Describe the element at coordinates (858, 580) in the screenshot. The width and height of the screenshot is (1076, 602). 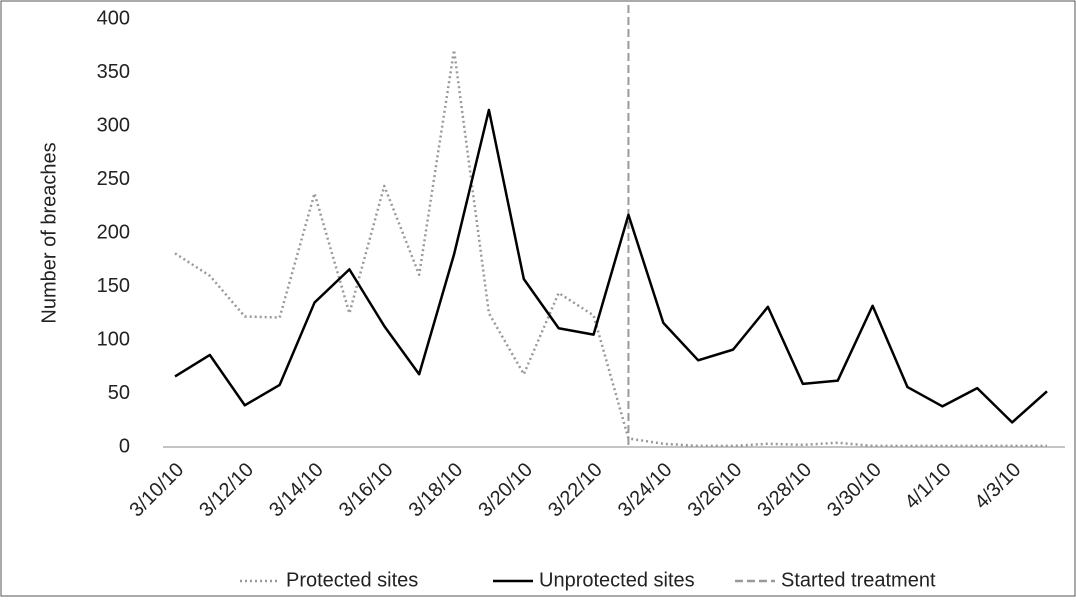
I see `legend-label: Started treatment` at that location.